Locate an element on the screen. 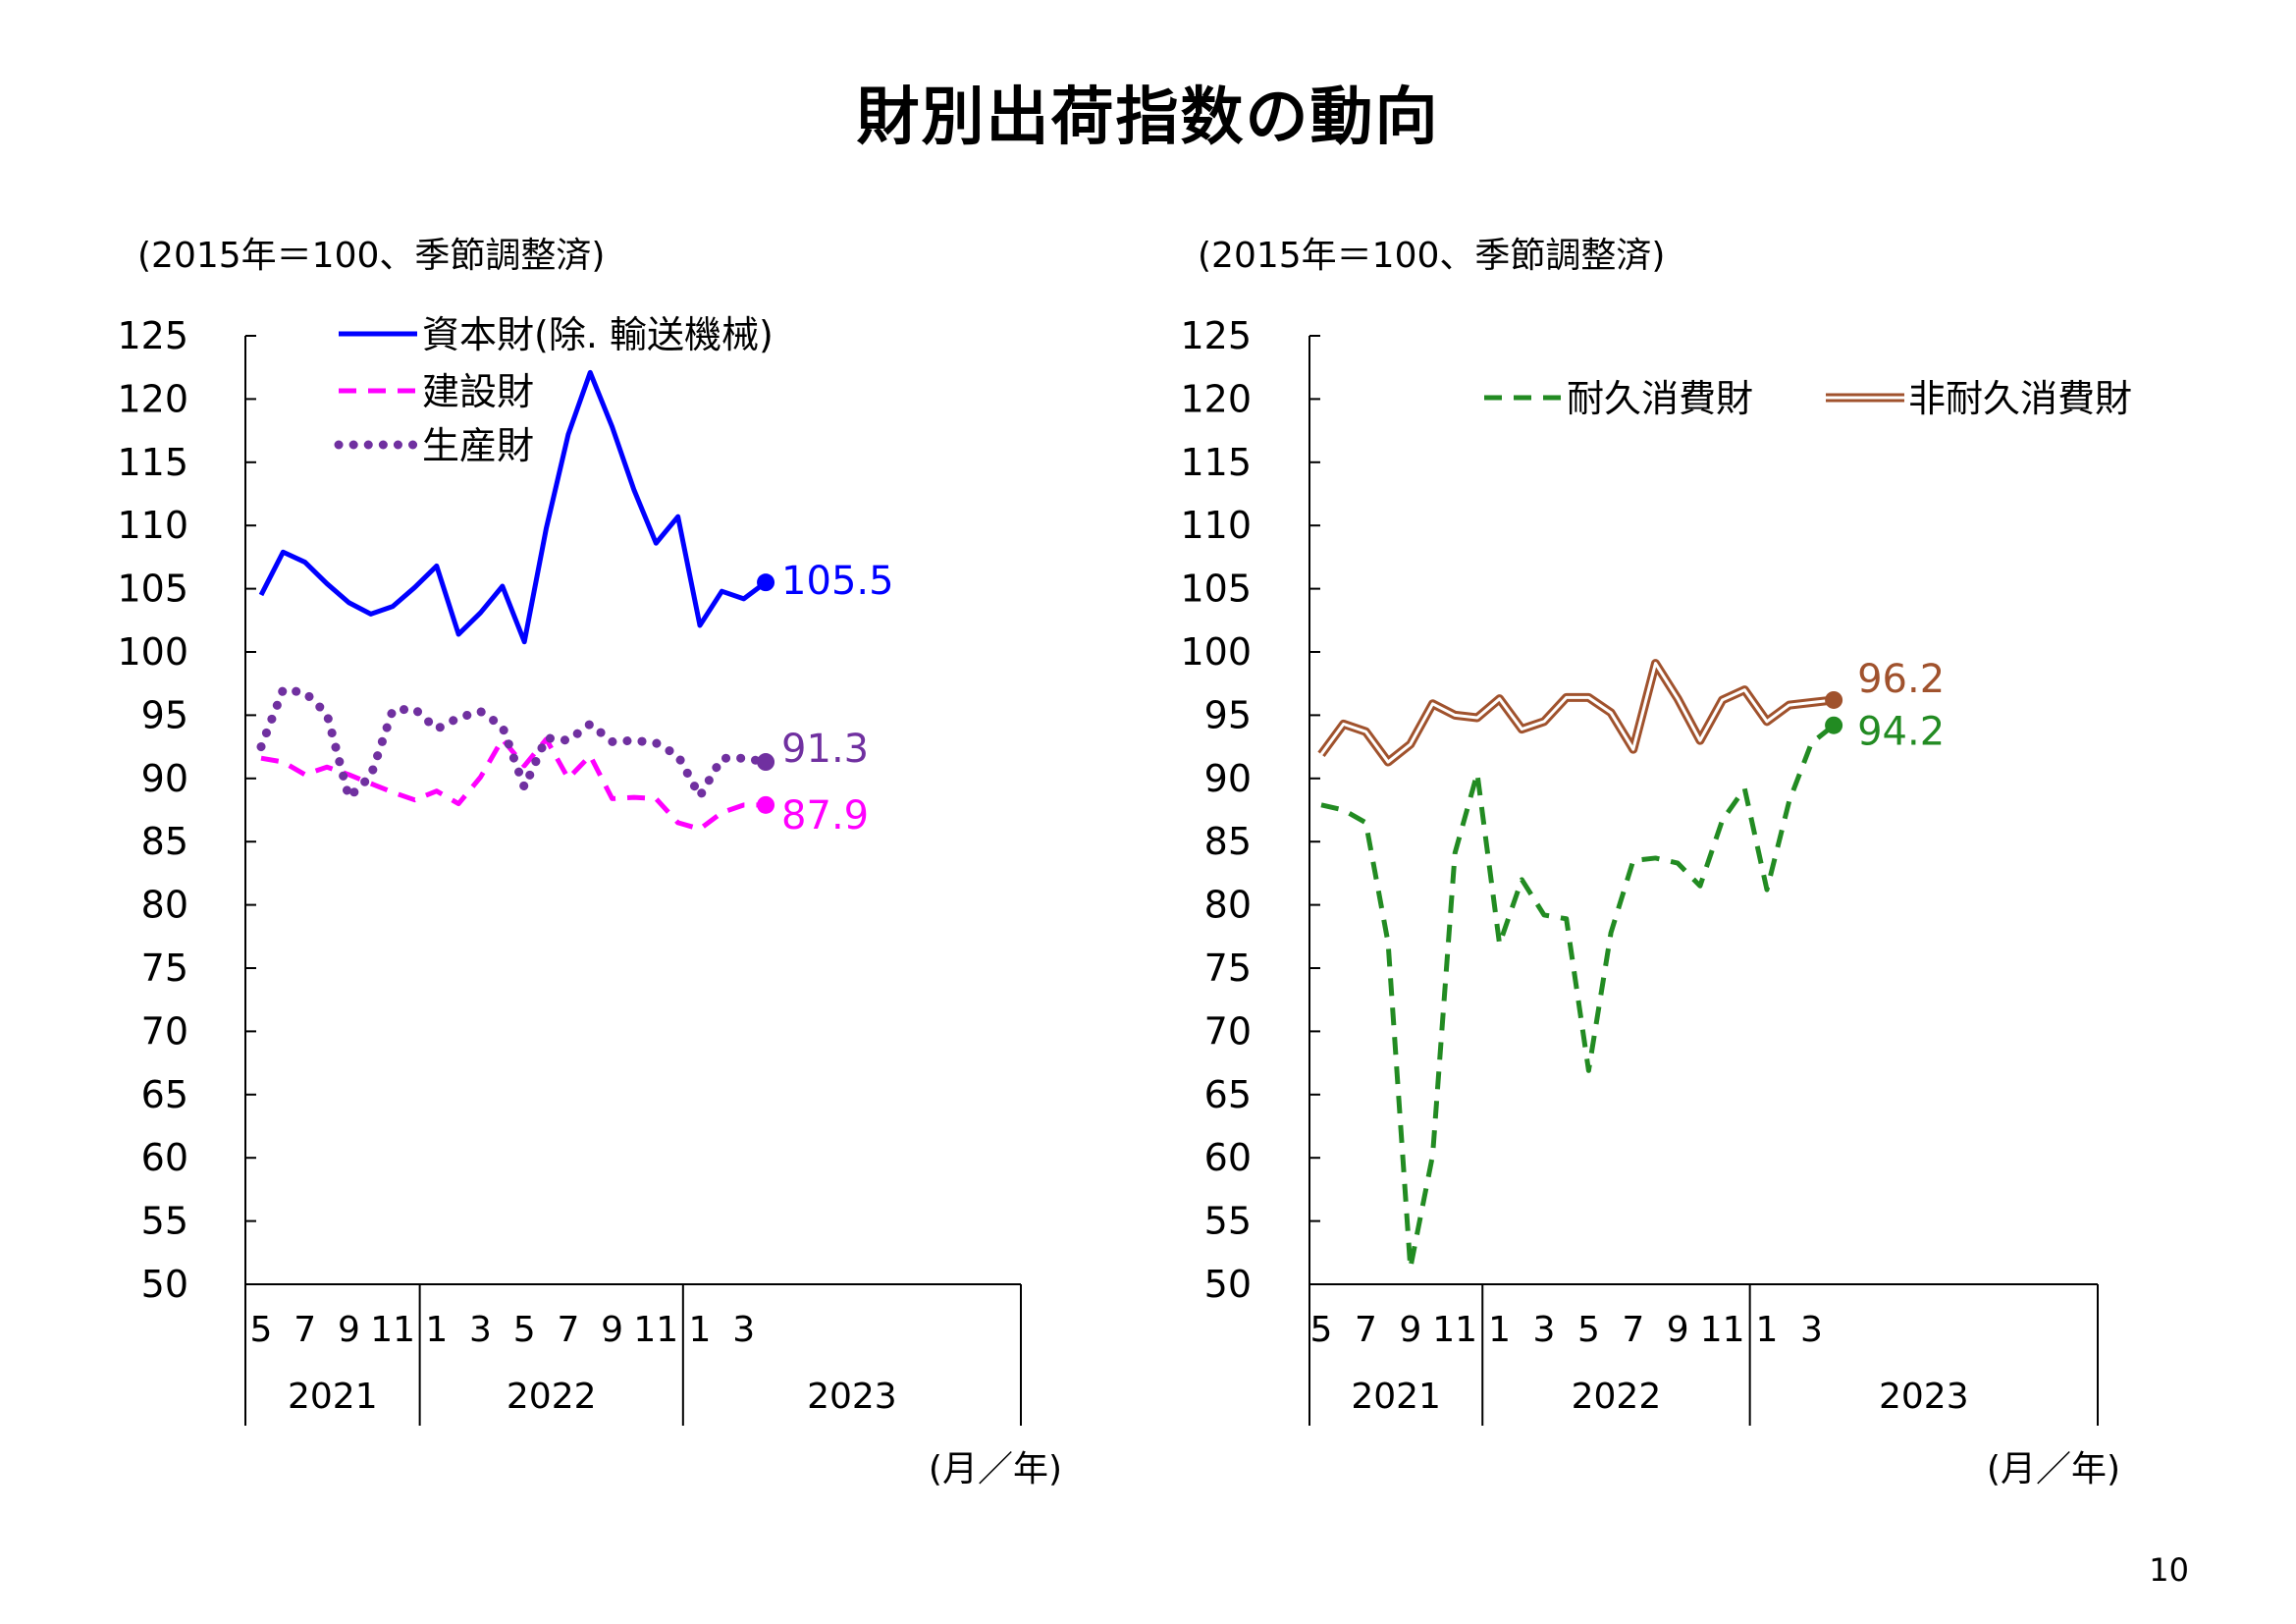 The image size is (2296, 1624). data-label: 94.2 is located at coordinates (1901, 732).